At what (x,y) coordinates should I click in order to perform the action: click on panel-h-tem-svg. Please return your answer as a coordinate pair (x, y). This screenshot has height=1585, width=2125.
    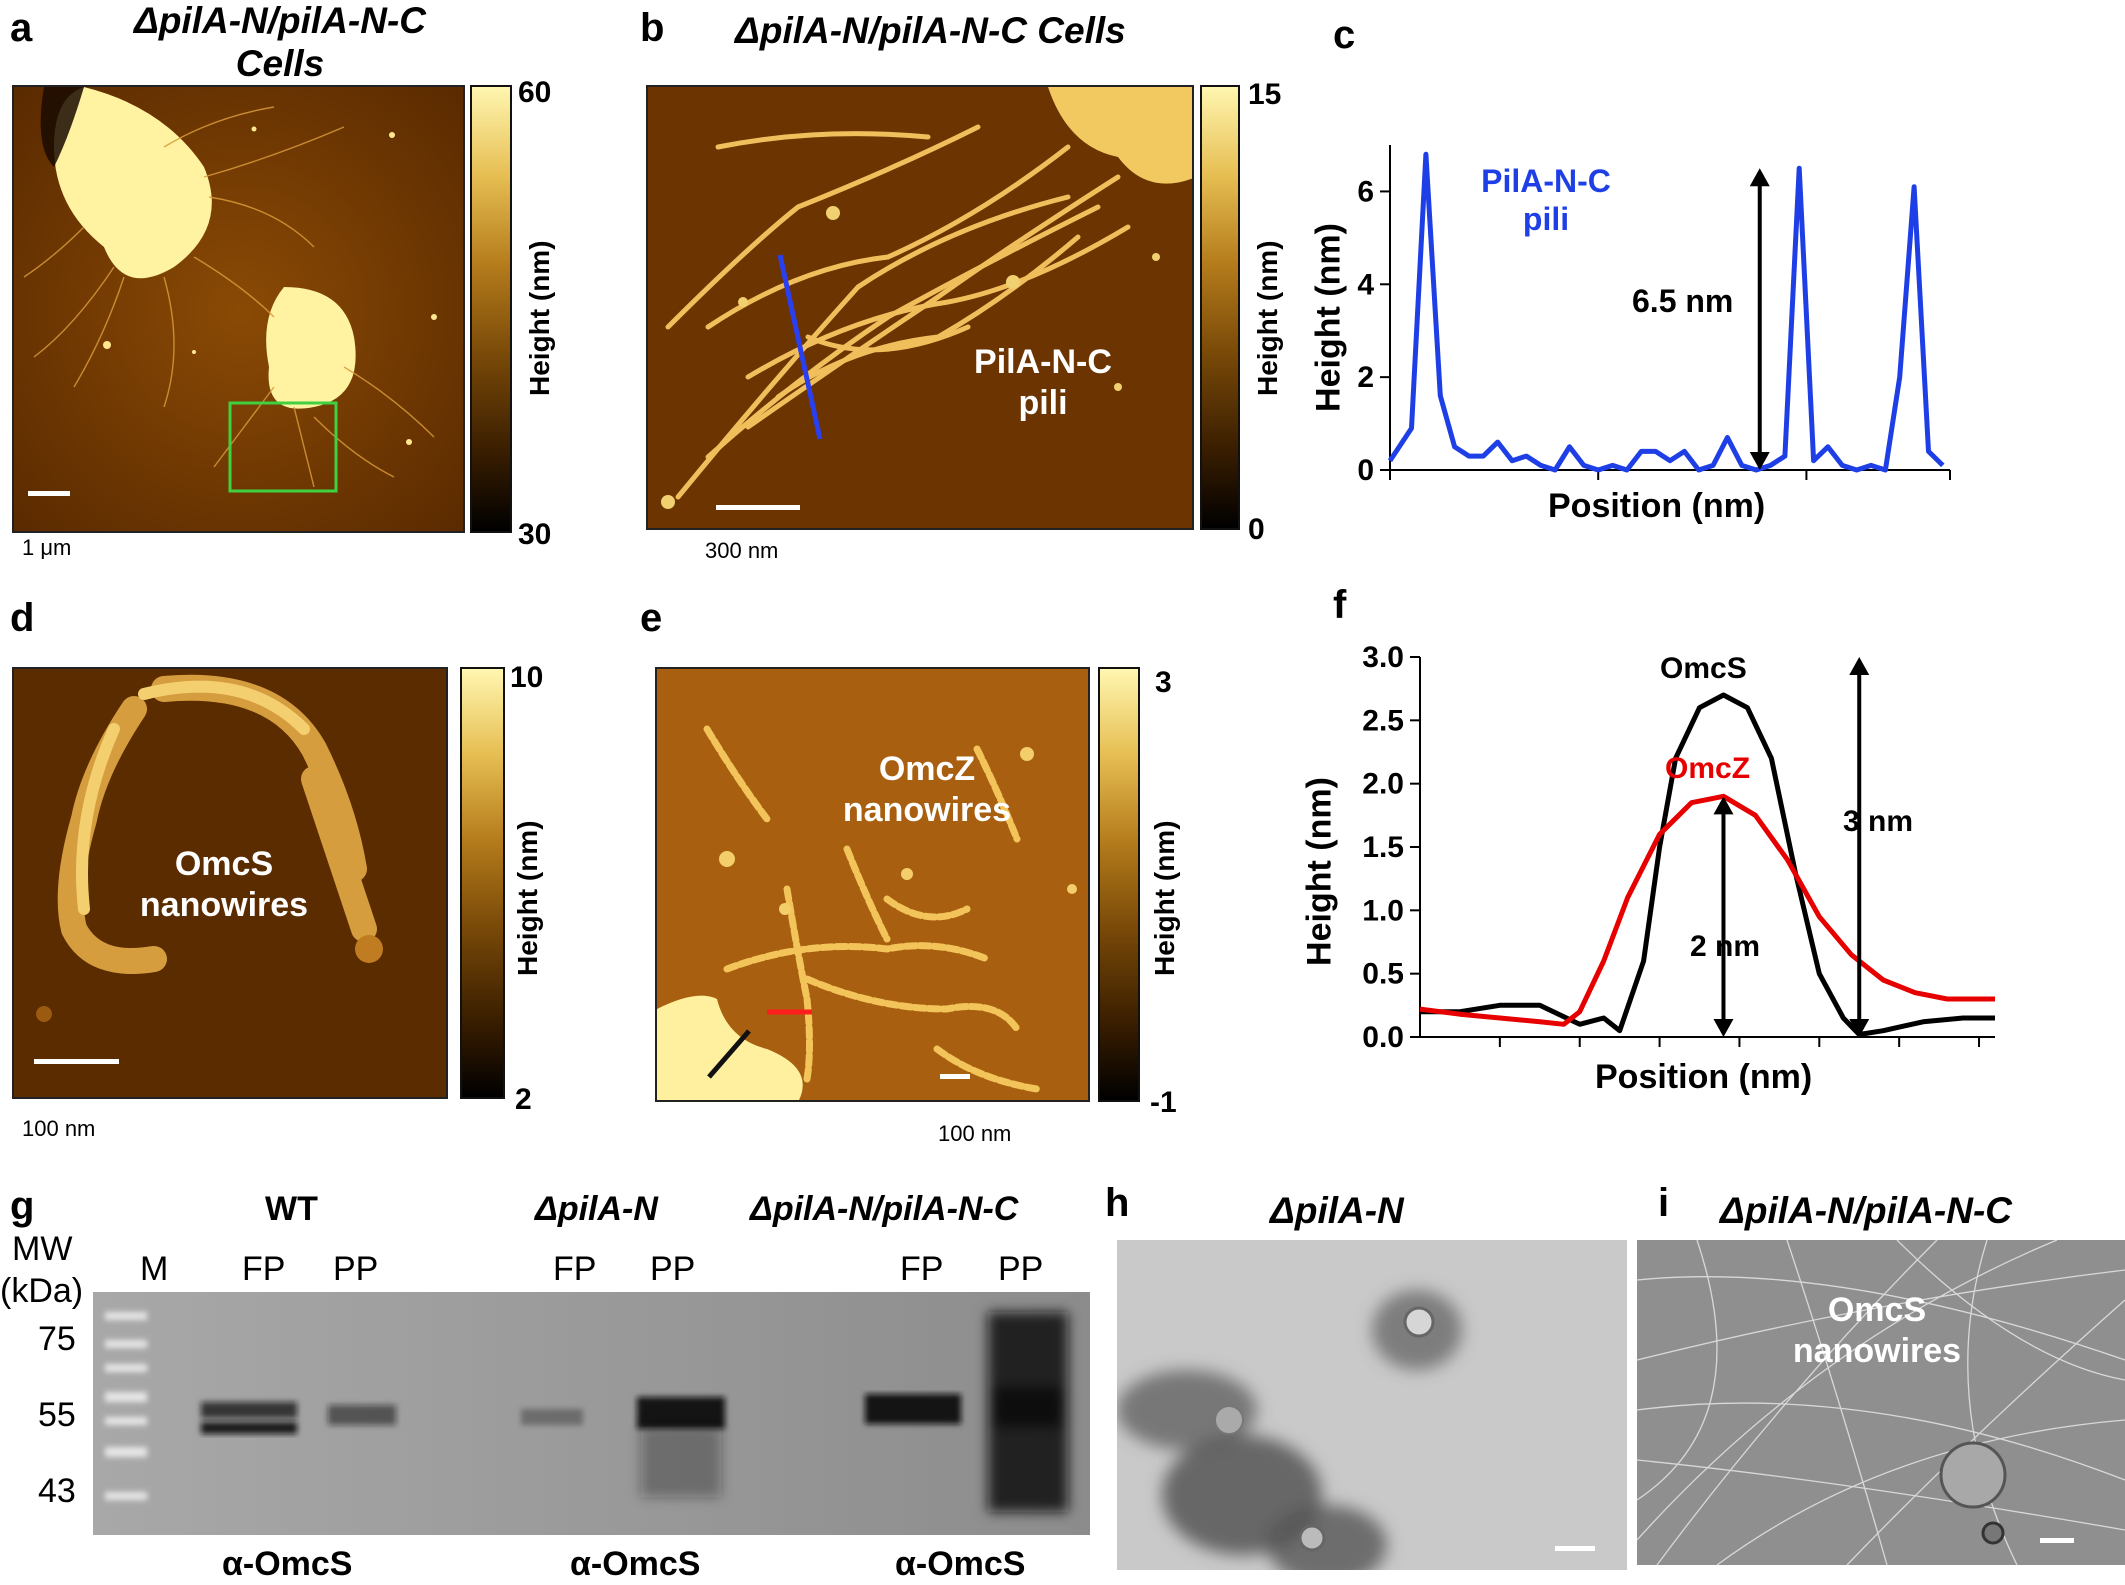
    Looking at the image, I should click on (1372, 1405).